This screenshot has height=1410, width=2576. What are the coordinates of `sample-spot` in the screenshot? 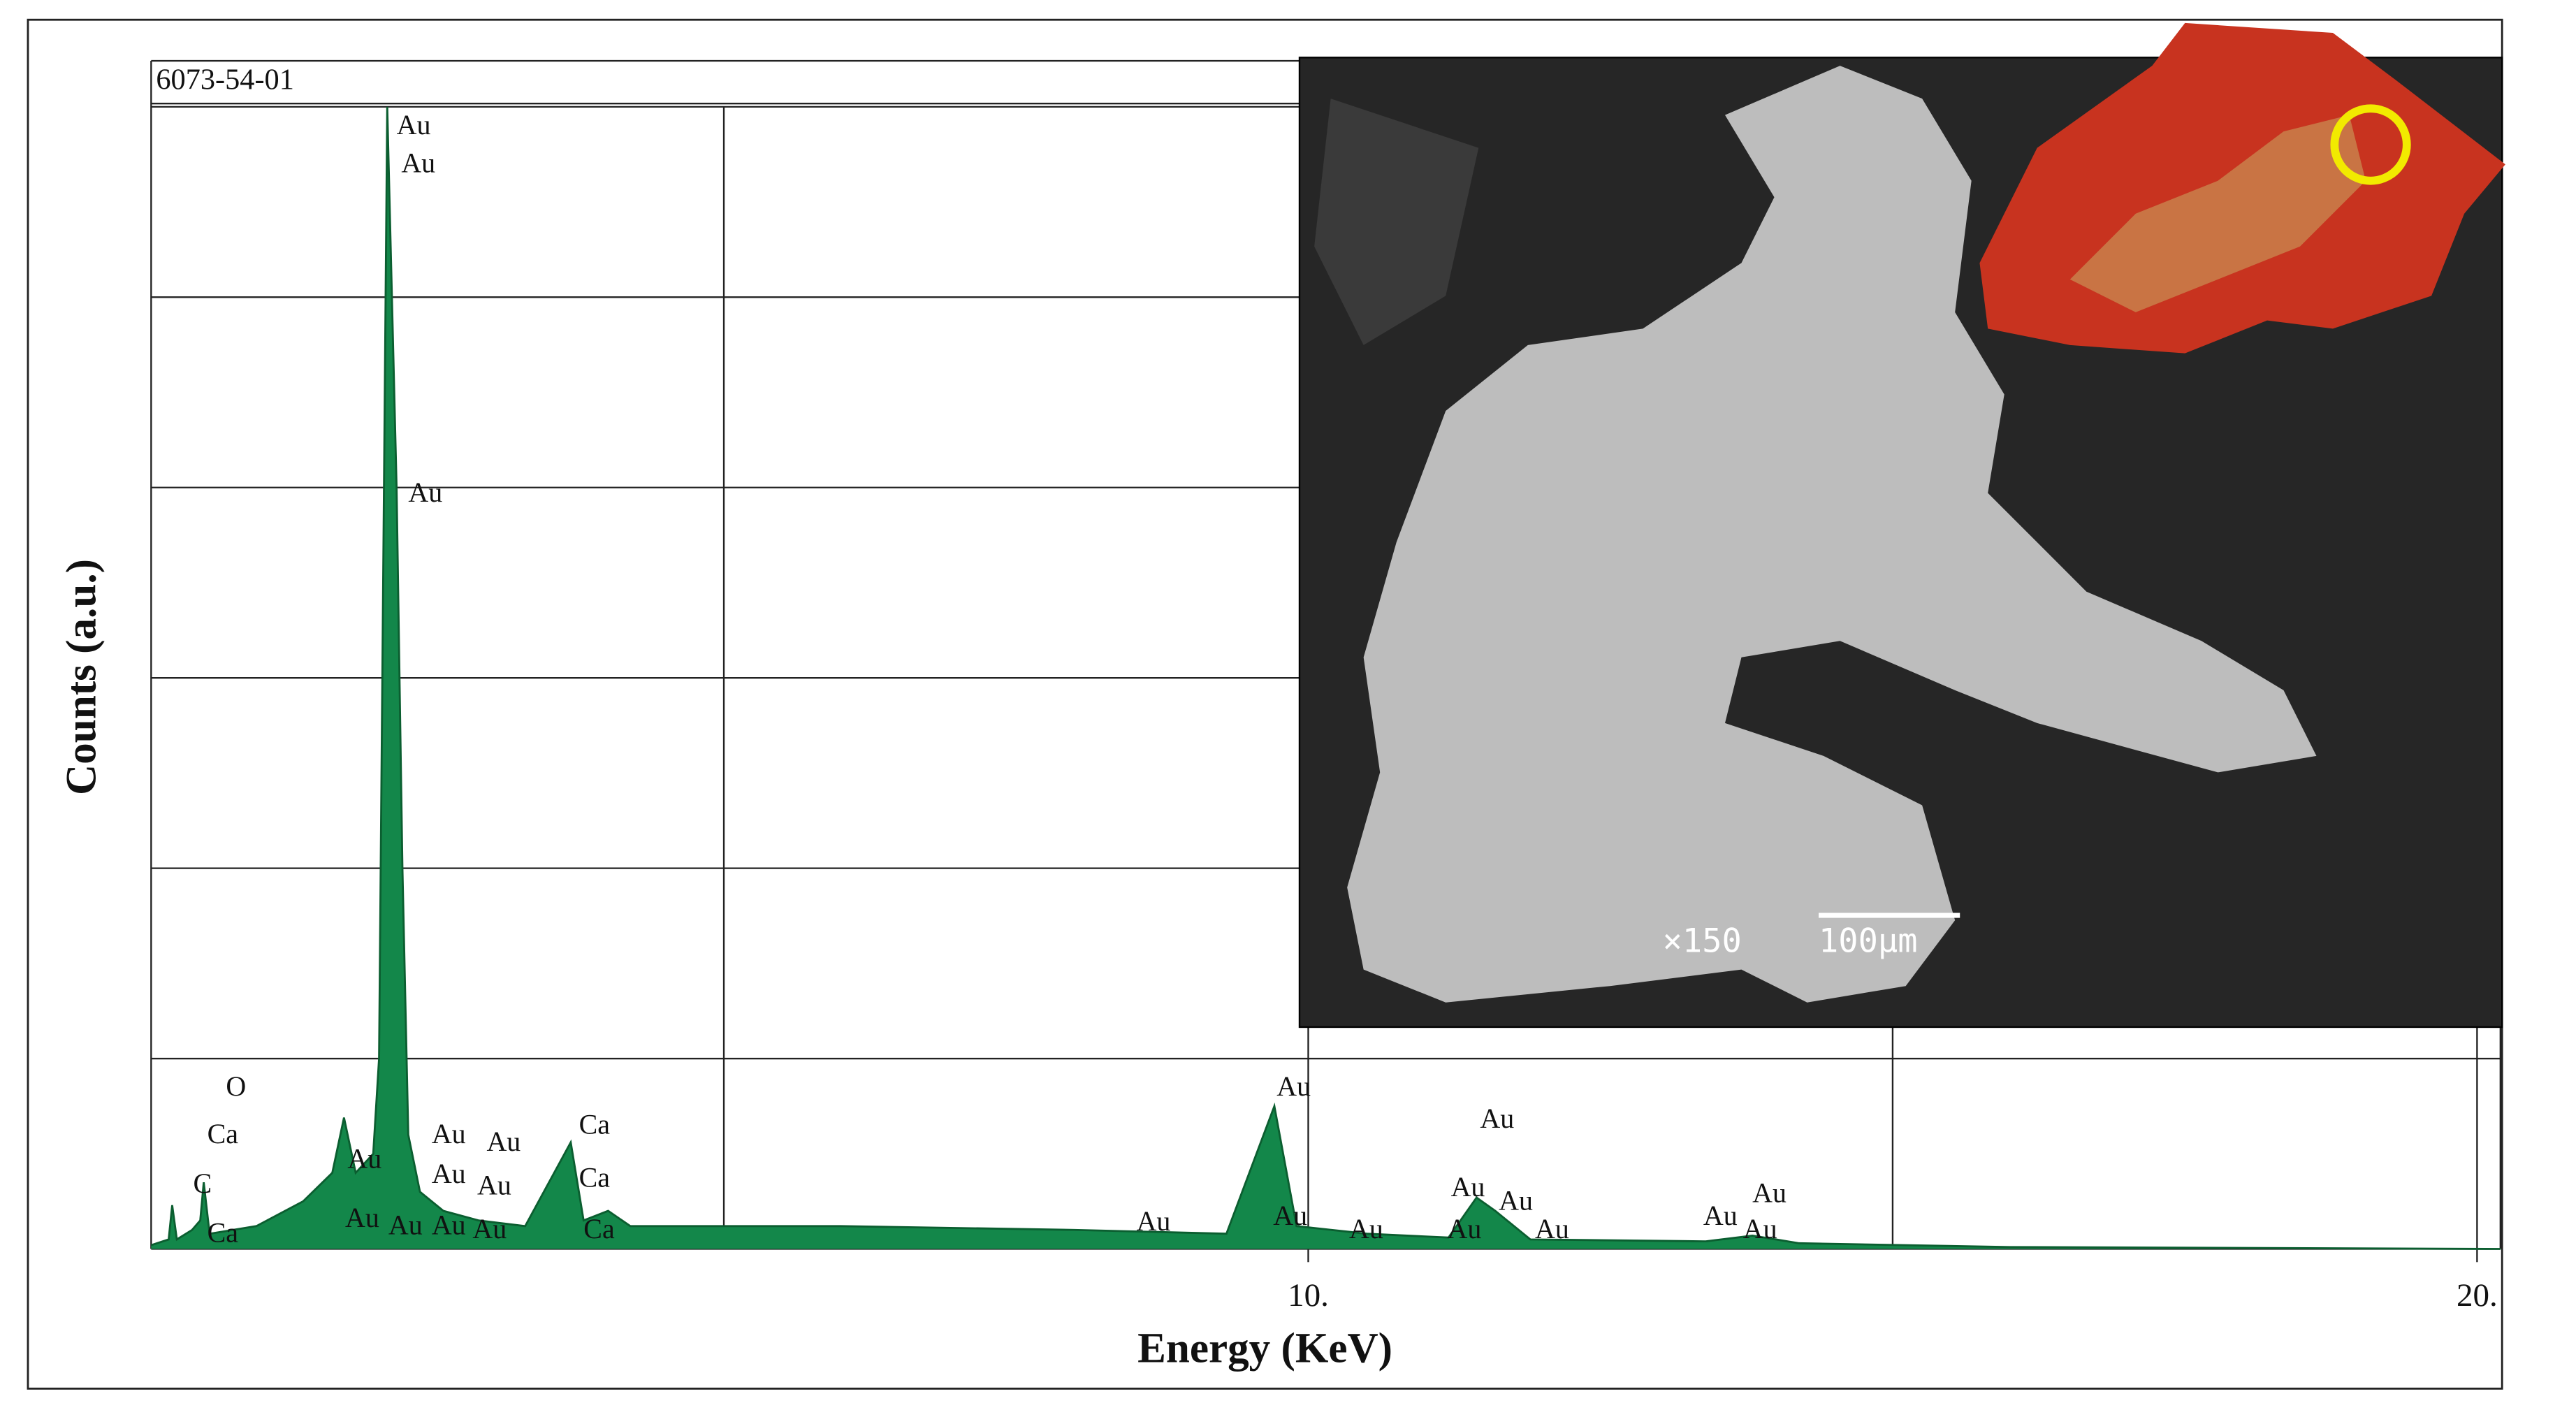 It's located at (2370, 144).